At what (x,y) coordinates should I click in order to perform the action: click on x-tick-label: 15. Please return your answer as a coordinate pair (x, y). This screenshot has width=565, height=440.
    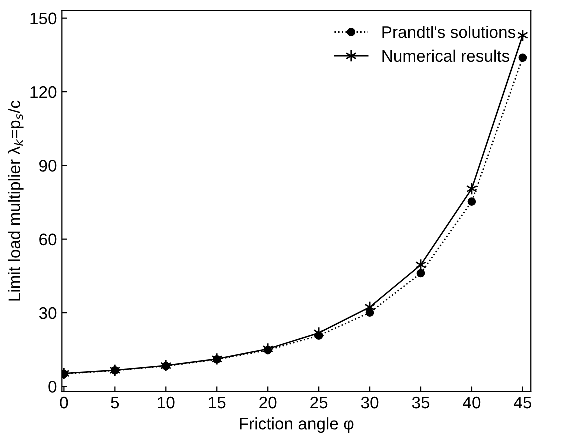
    Looking at the image, I should click on (217, 403).